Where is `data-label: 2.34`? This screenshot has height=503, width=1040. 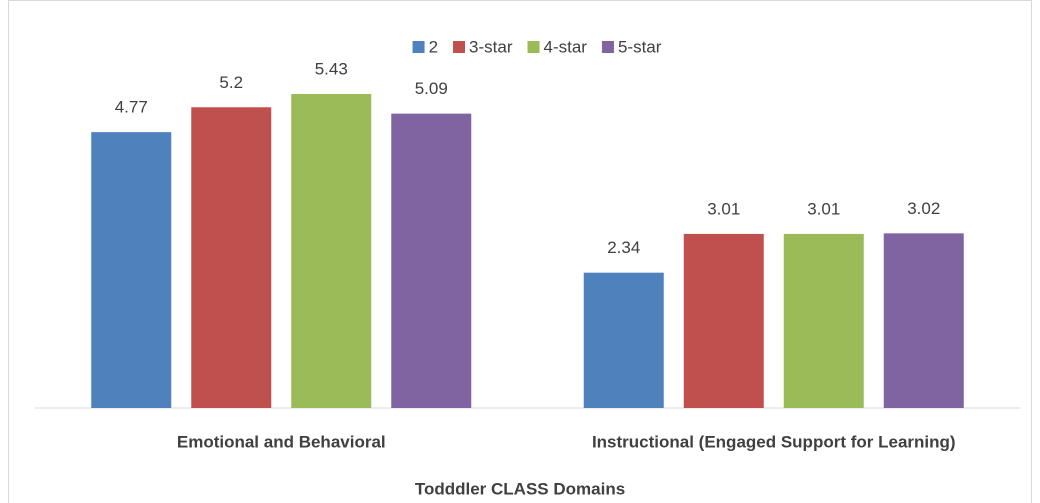
data-label: 2.34 is located at coordinates (623, 247).